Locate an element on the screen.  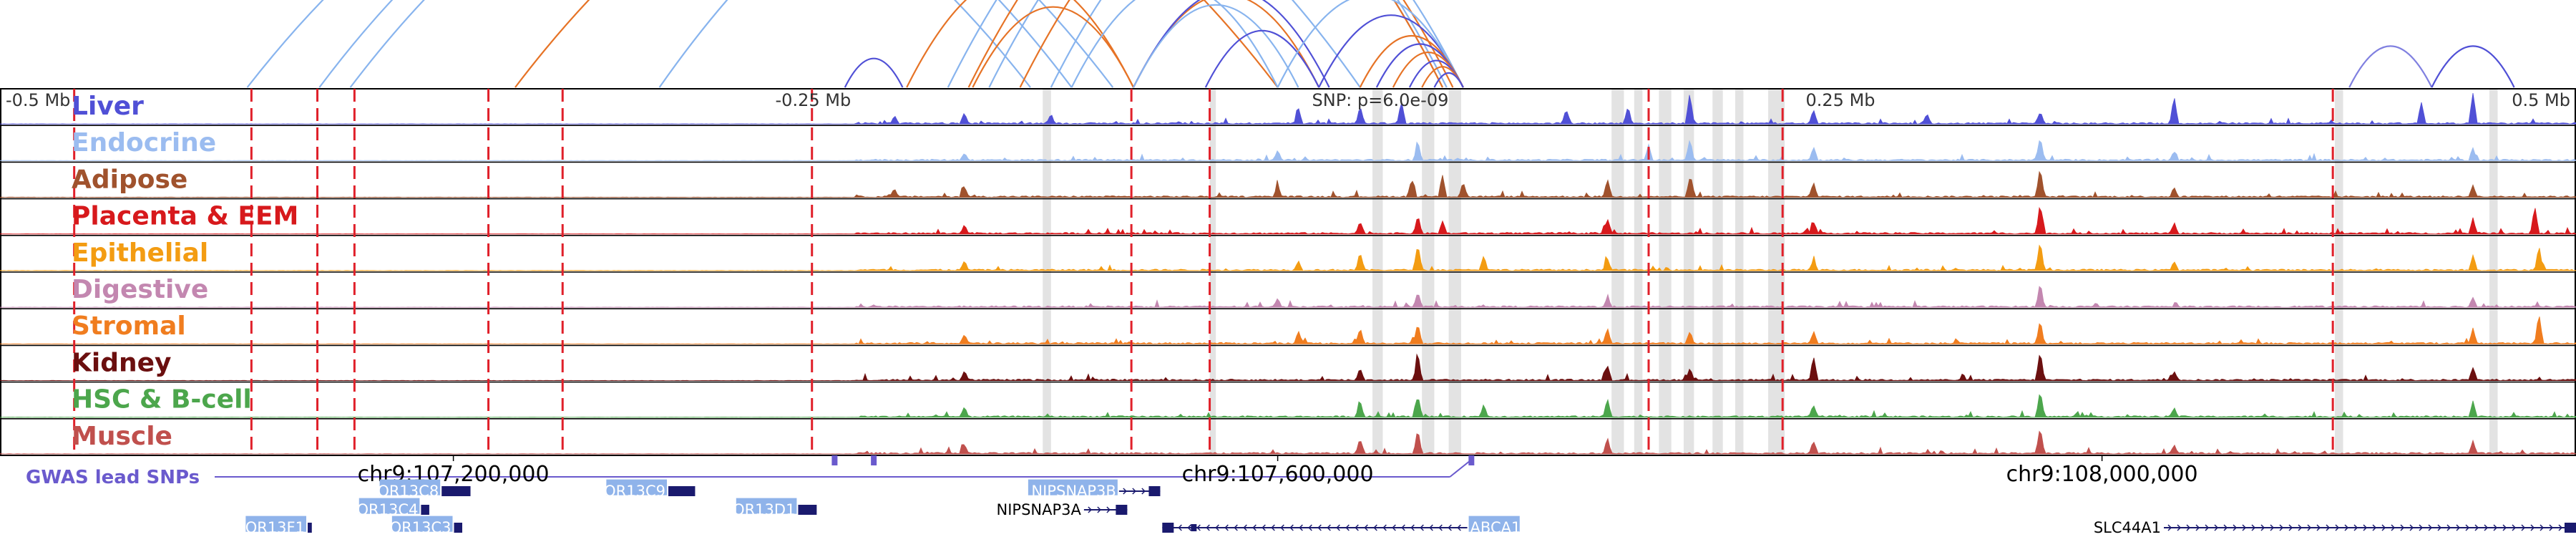
gene-label: OR13C9 is located at coordinates (634, 491).